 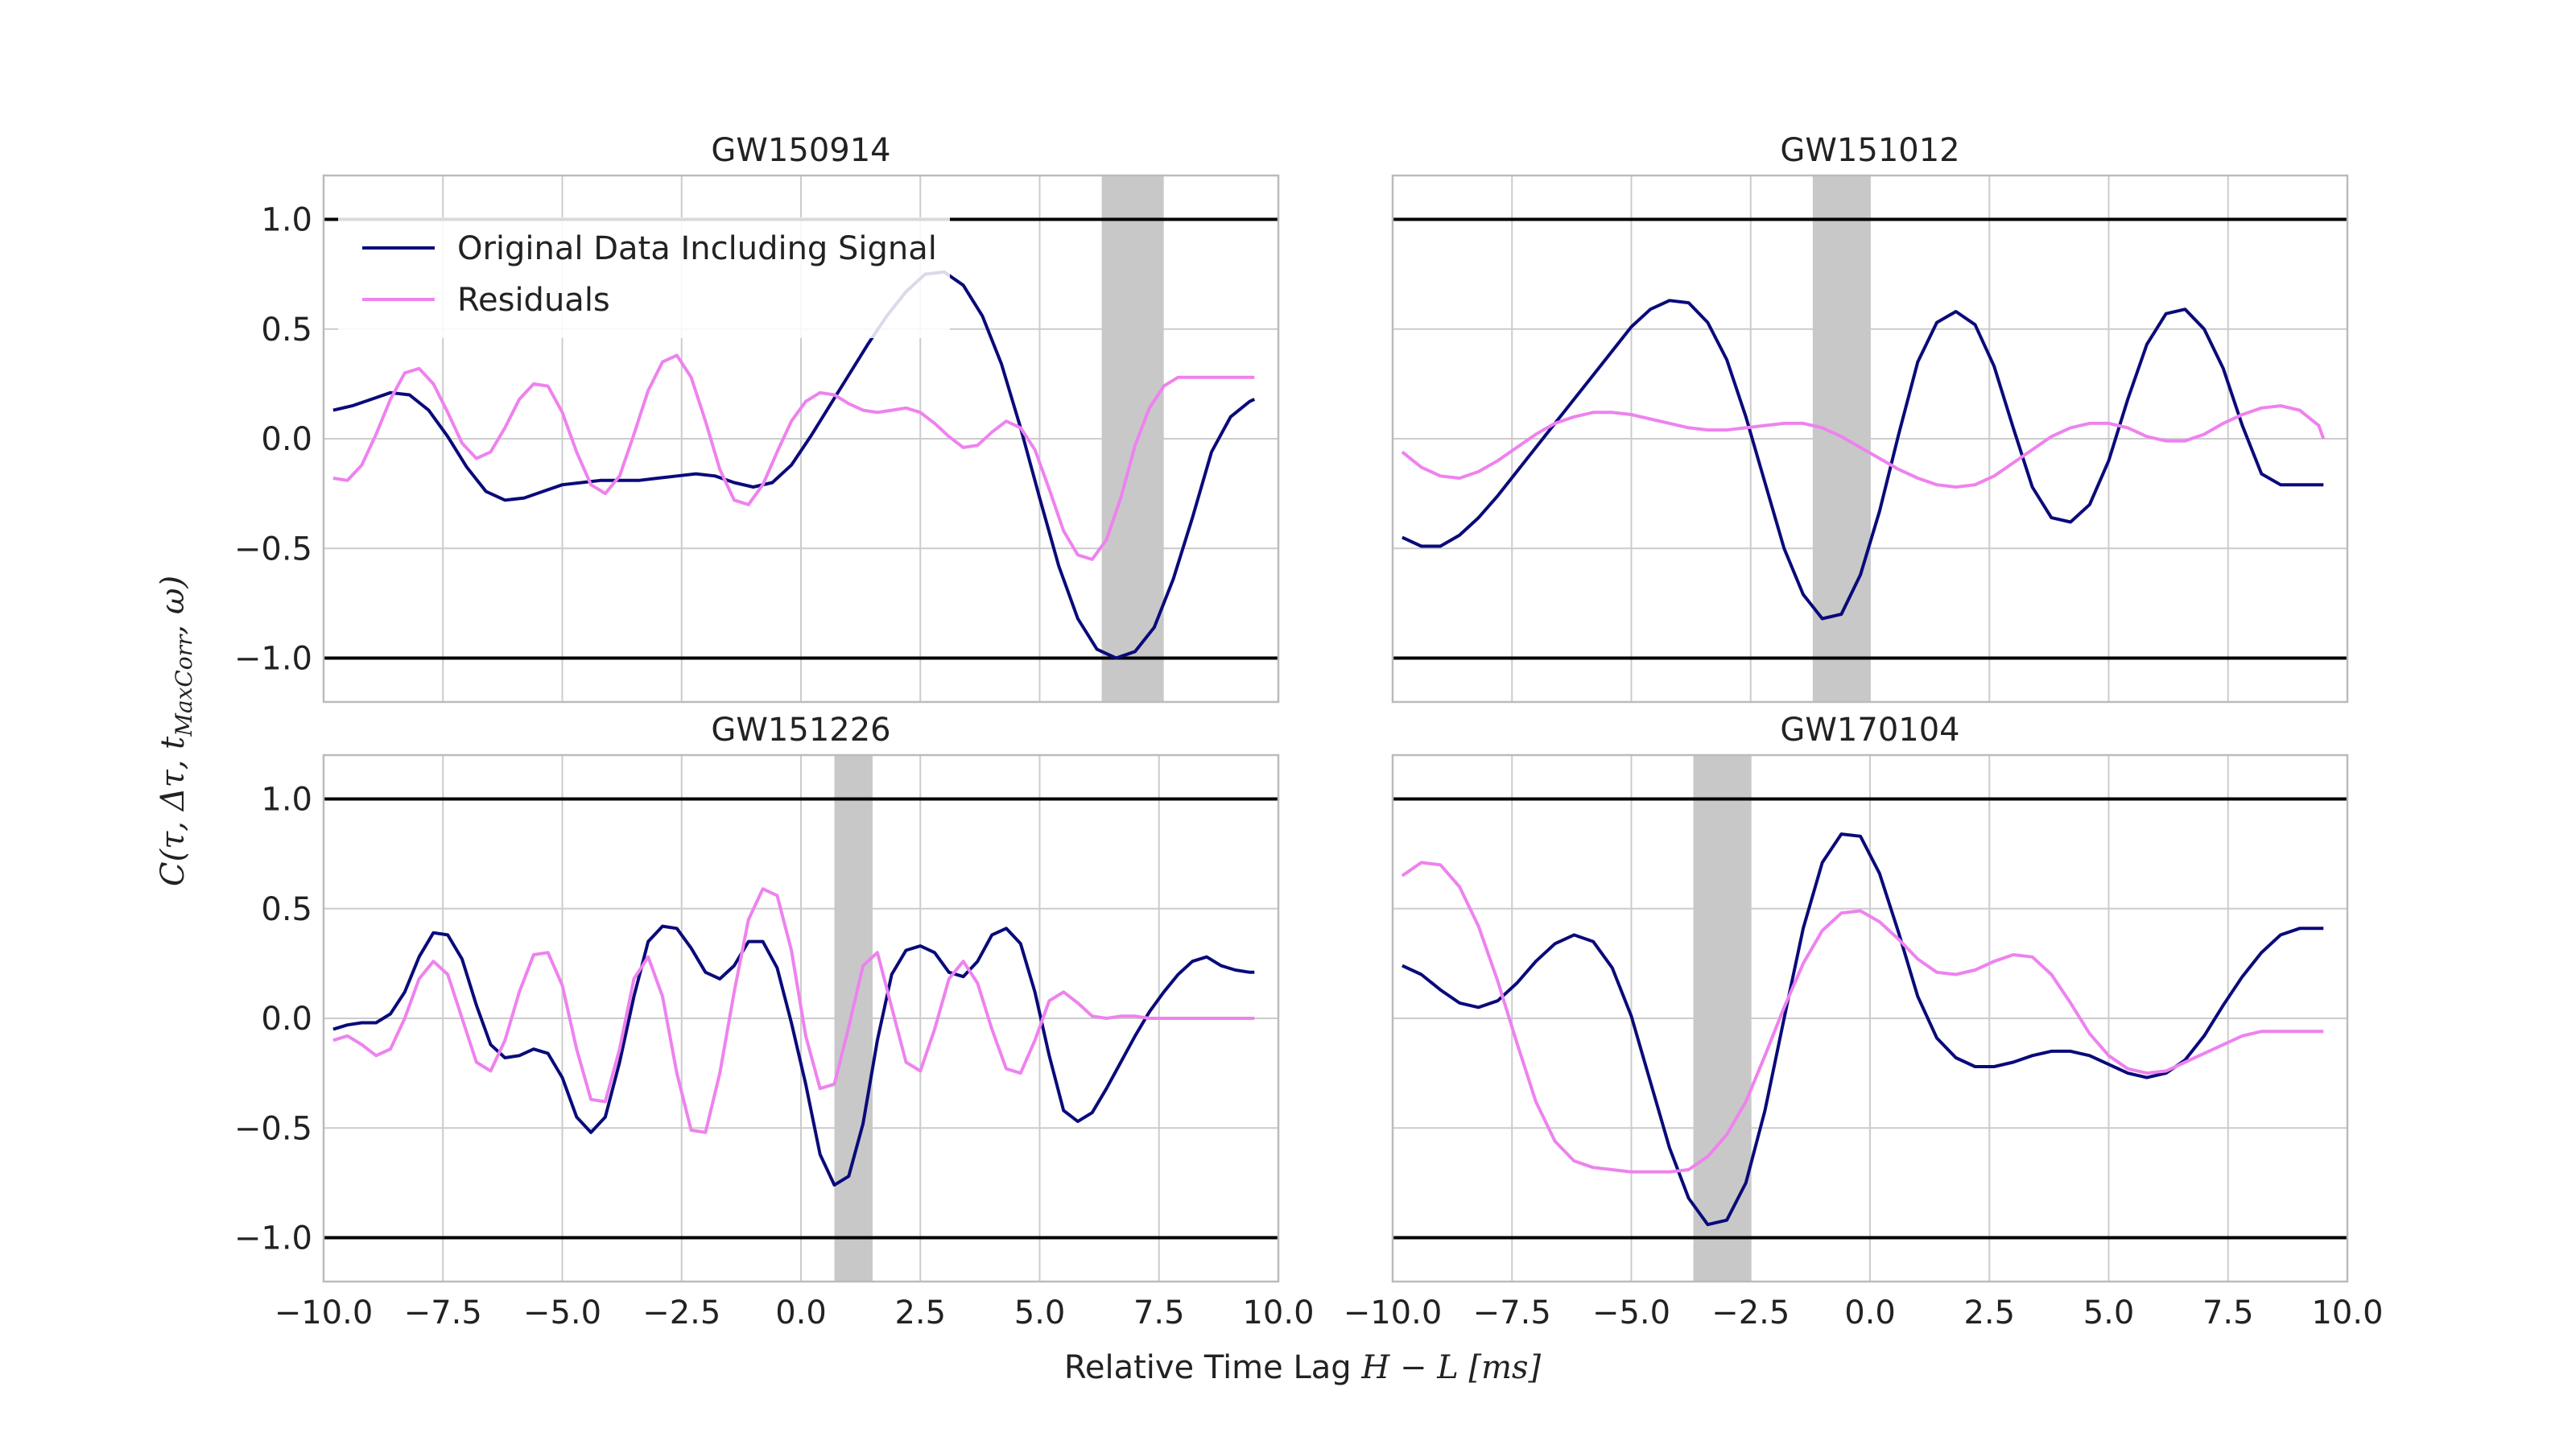 What do you see at coordinates (1213, 1367) in the screenshot?
I see `x-axis-label-text: Relative Time Lag` at bounding box center [1213, 1367].